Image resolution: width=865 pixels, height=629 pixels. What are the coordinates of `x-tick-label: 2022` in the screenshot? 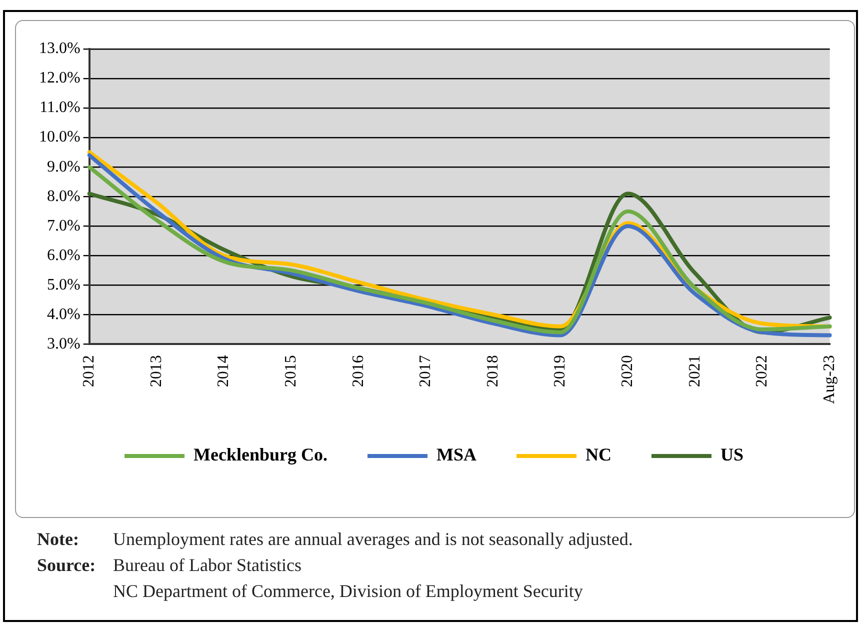 It's located at (762, 371).